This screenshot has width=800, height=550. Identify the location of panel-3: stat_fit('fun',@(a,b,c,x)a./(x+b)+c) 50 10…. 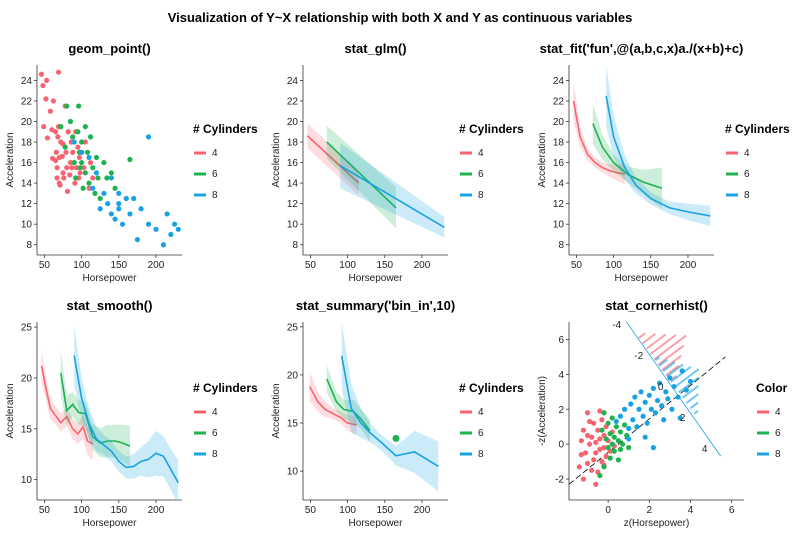
(663, 162).